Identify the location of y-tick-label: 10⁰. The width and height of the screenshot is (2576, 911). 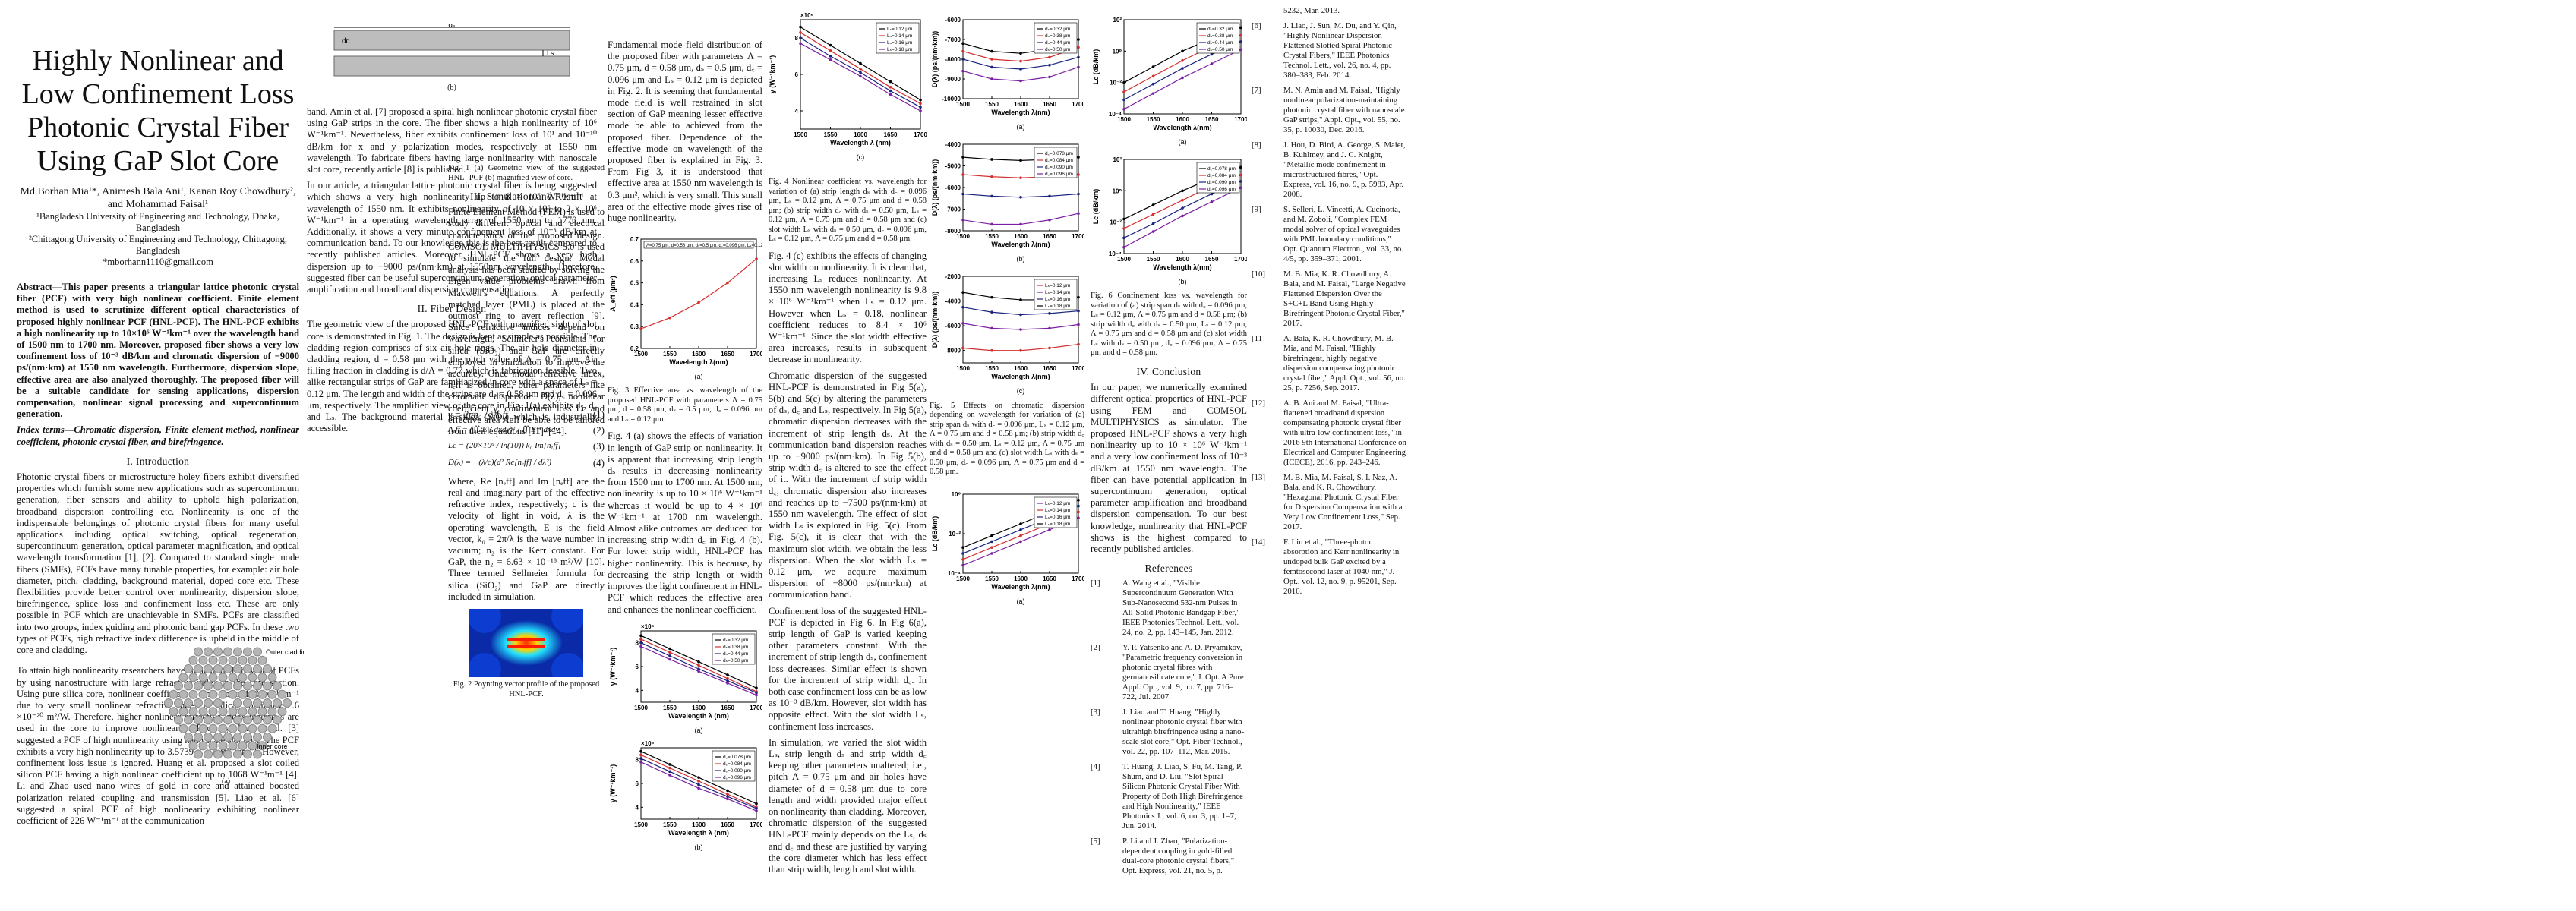
(956, 494).